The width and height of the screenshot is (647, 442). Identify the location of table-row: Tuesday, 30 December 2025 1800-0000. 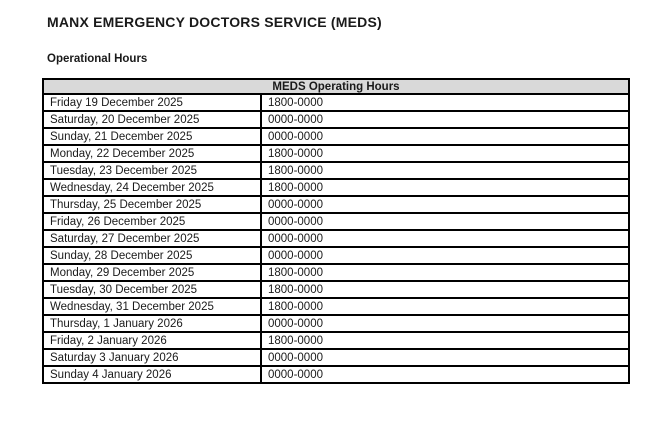
(336, 289).